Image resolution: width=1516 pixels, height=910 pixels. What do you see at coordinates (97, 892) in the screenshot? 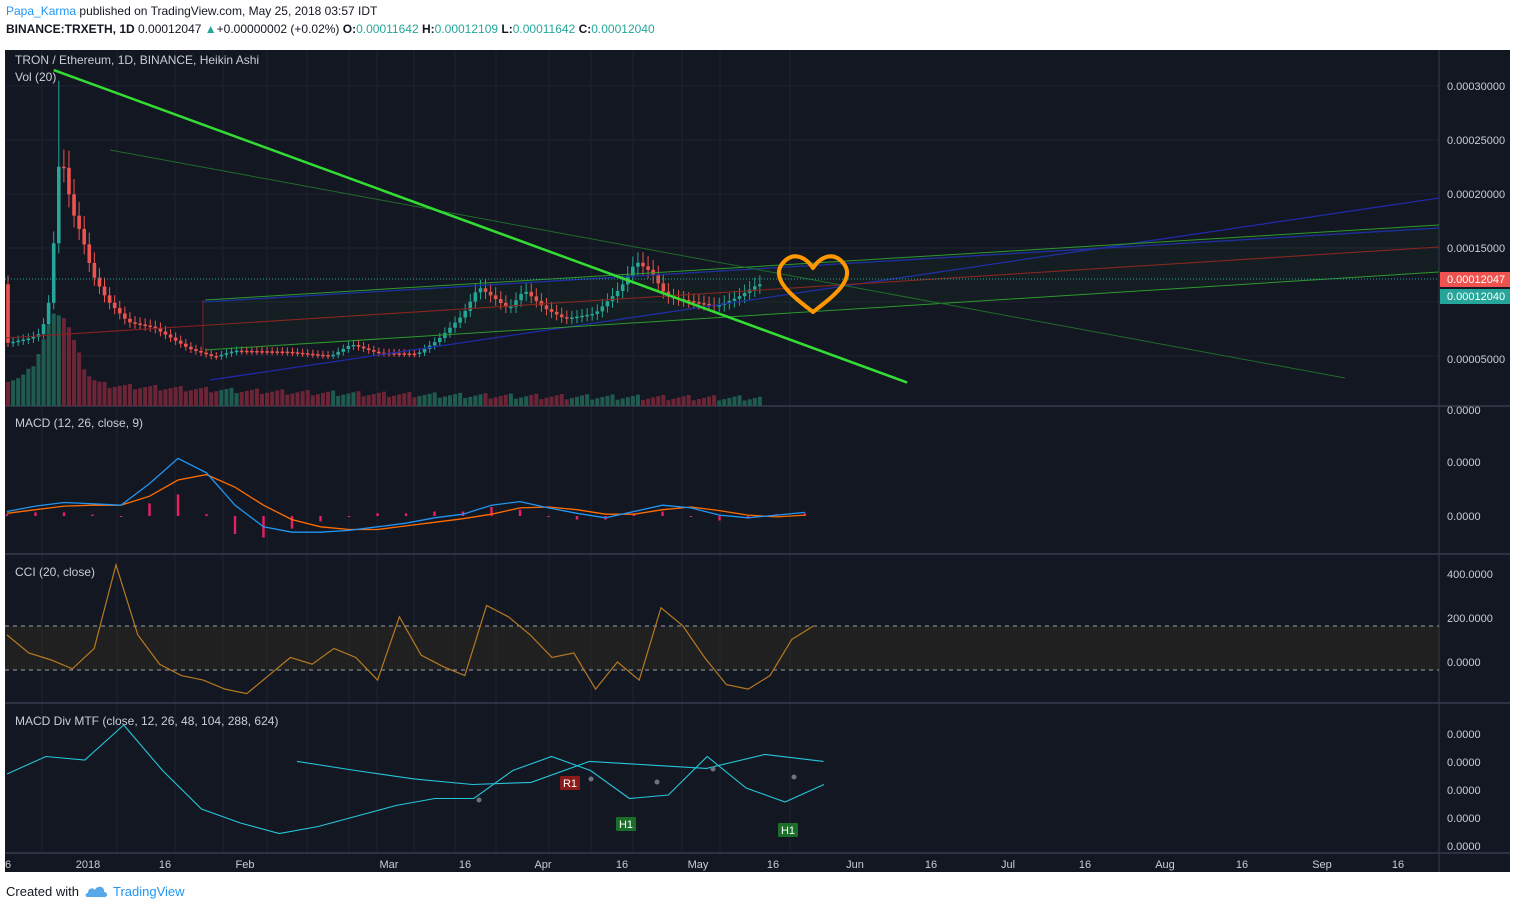
I see `tradingview-logo-icon` at bounding box center [97, 892].